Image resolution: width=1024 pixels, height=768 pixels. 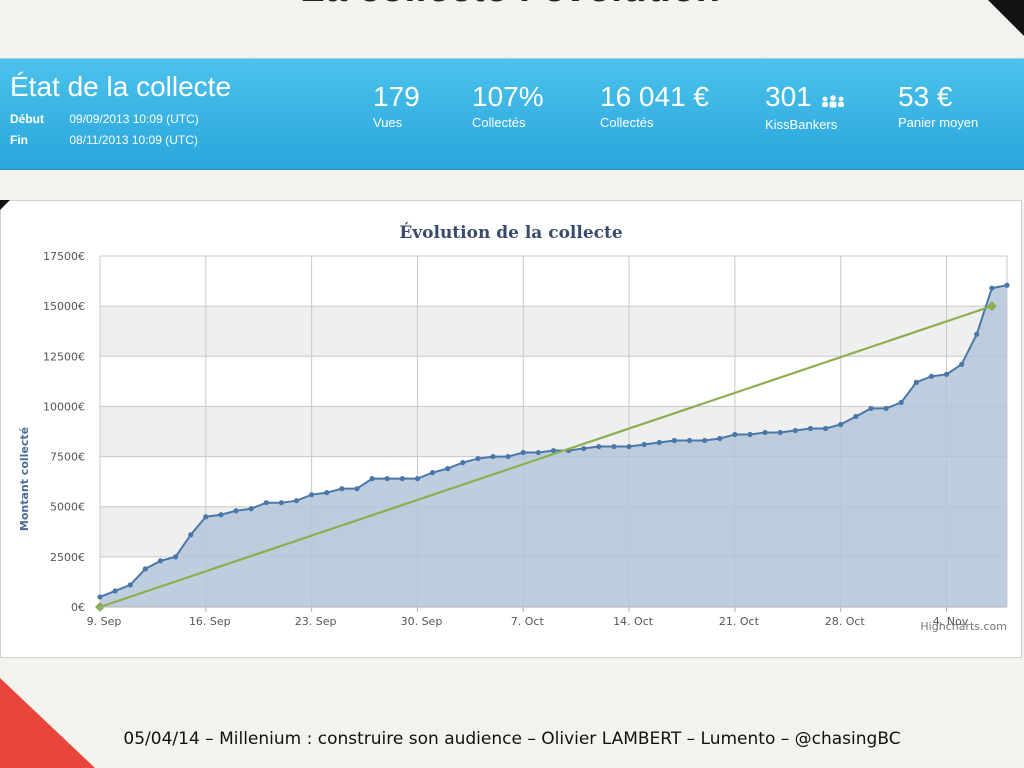 I want to click on stat-views-caption: Vues, so click(x=388, y=122).